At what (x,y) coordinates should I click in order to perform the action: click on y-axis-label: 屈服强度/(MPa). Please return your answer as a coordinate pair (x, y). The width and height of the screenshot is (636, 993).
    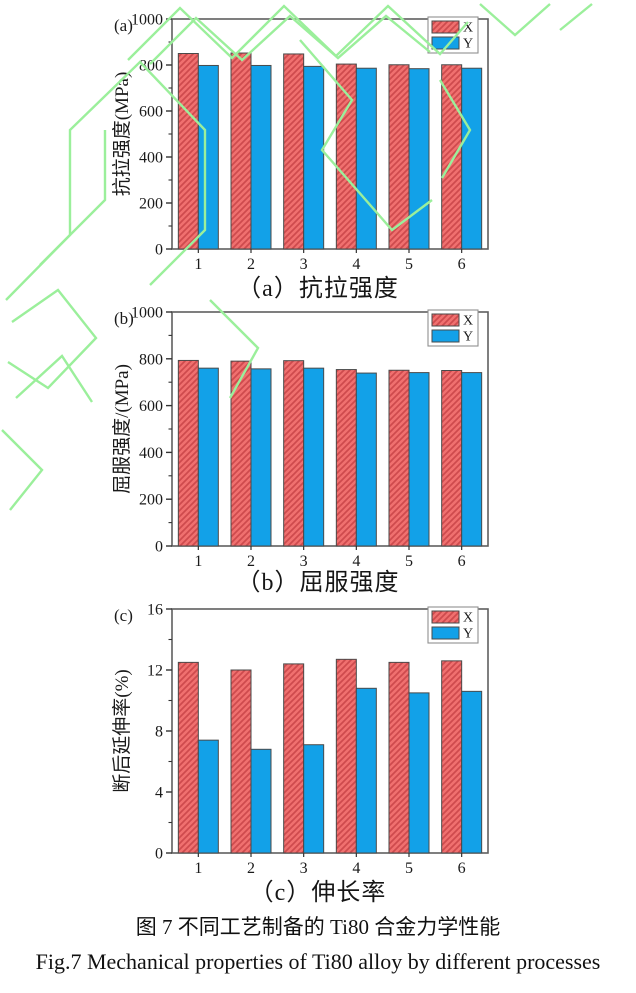
    Looking at the image, I should click on (122, 429).